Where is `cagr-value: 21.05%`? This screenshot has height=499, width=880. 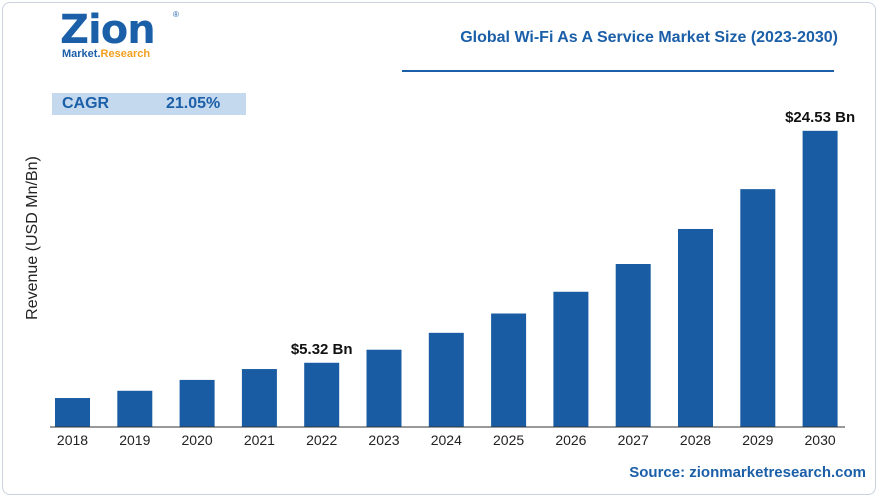
cagr-value: 21.05% is located at coordinates (193, 103).